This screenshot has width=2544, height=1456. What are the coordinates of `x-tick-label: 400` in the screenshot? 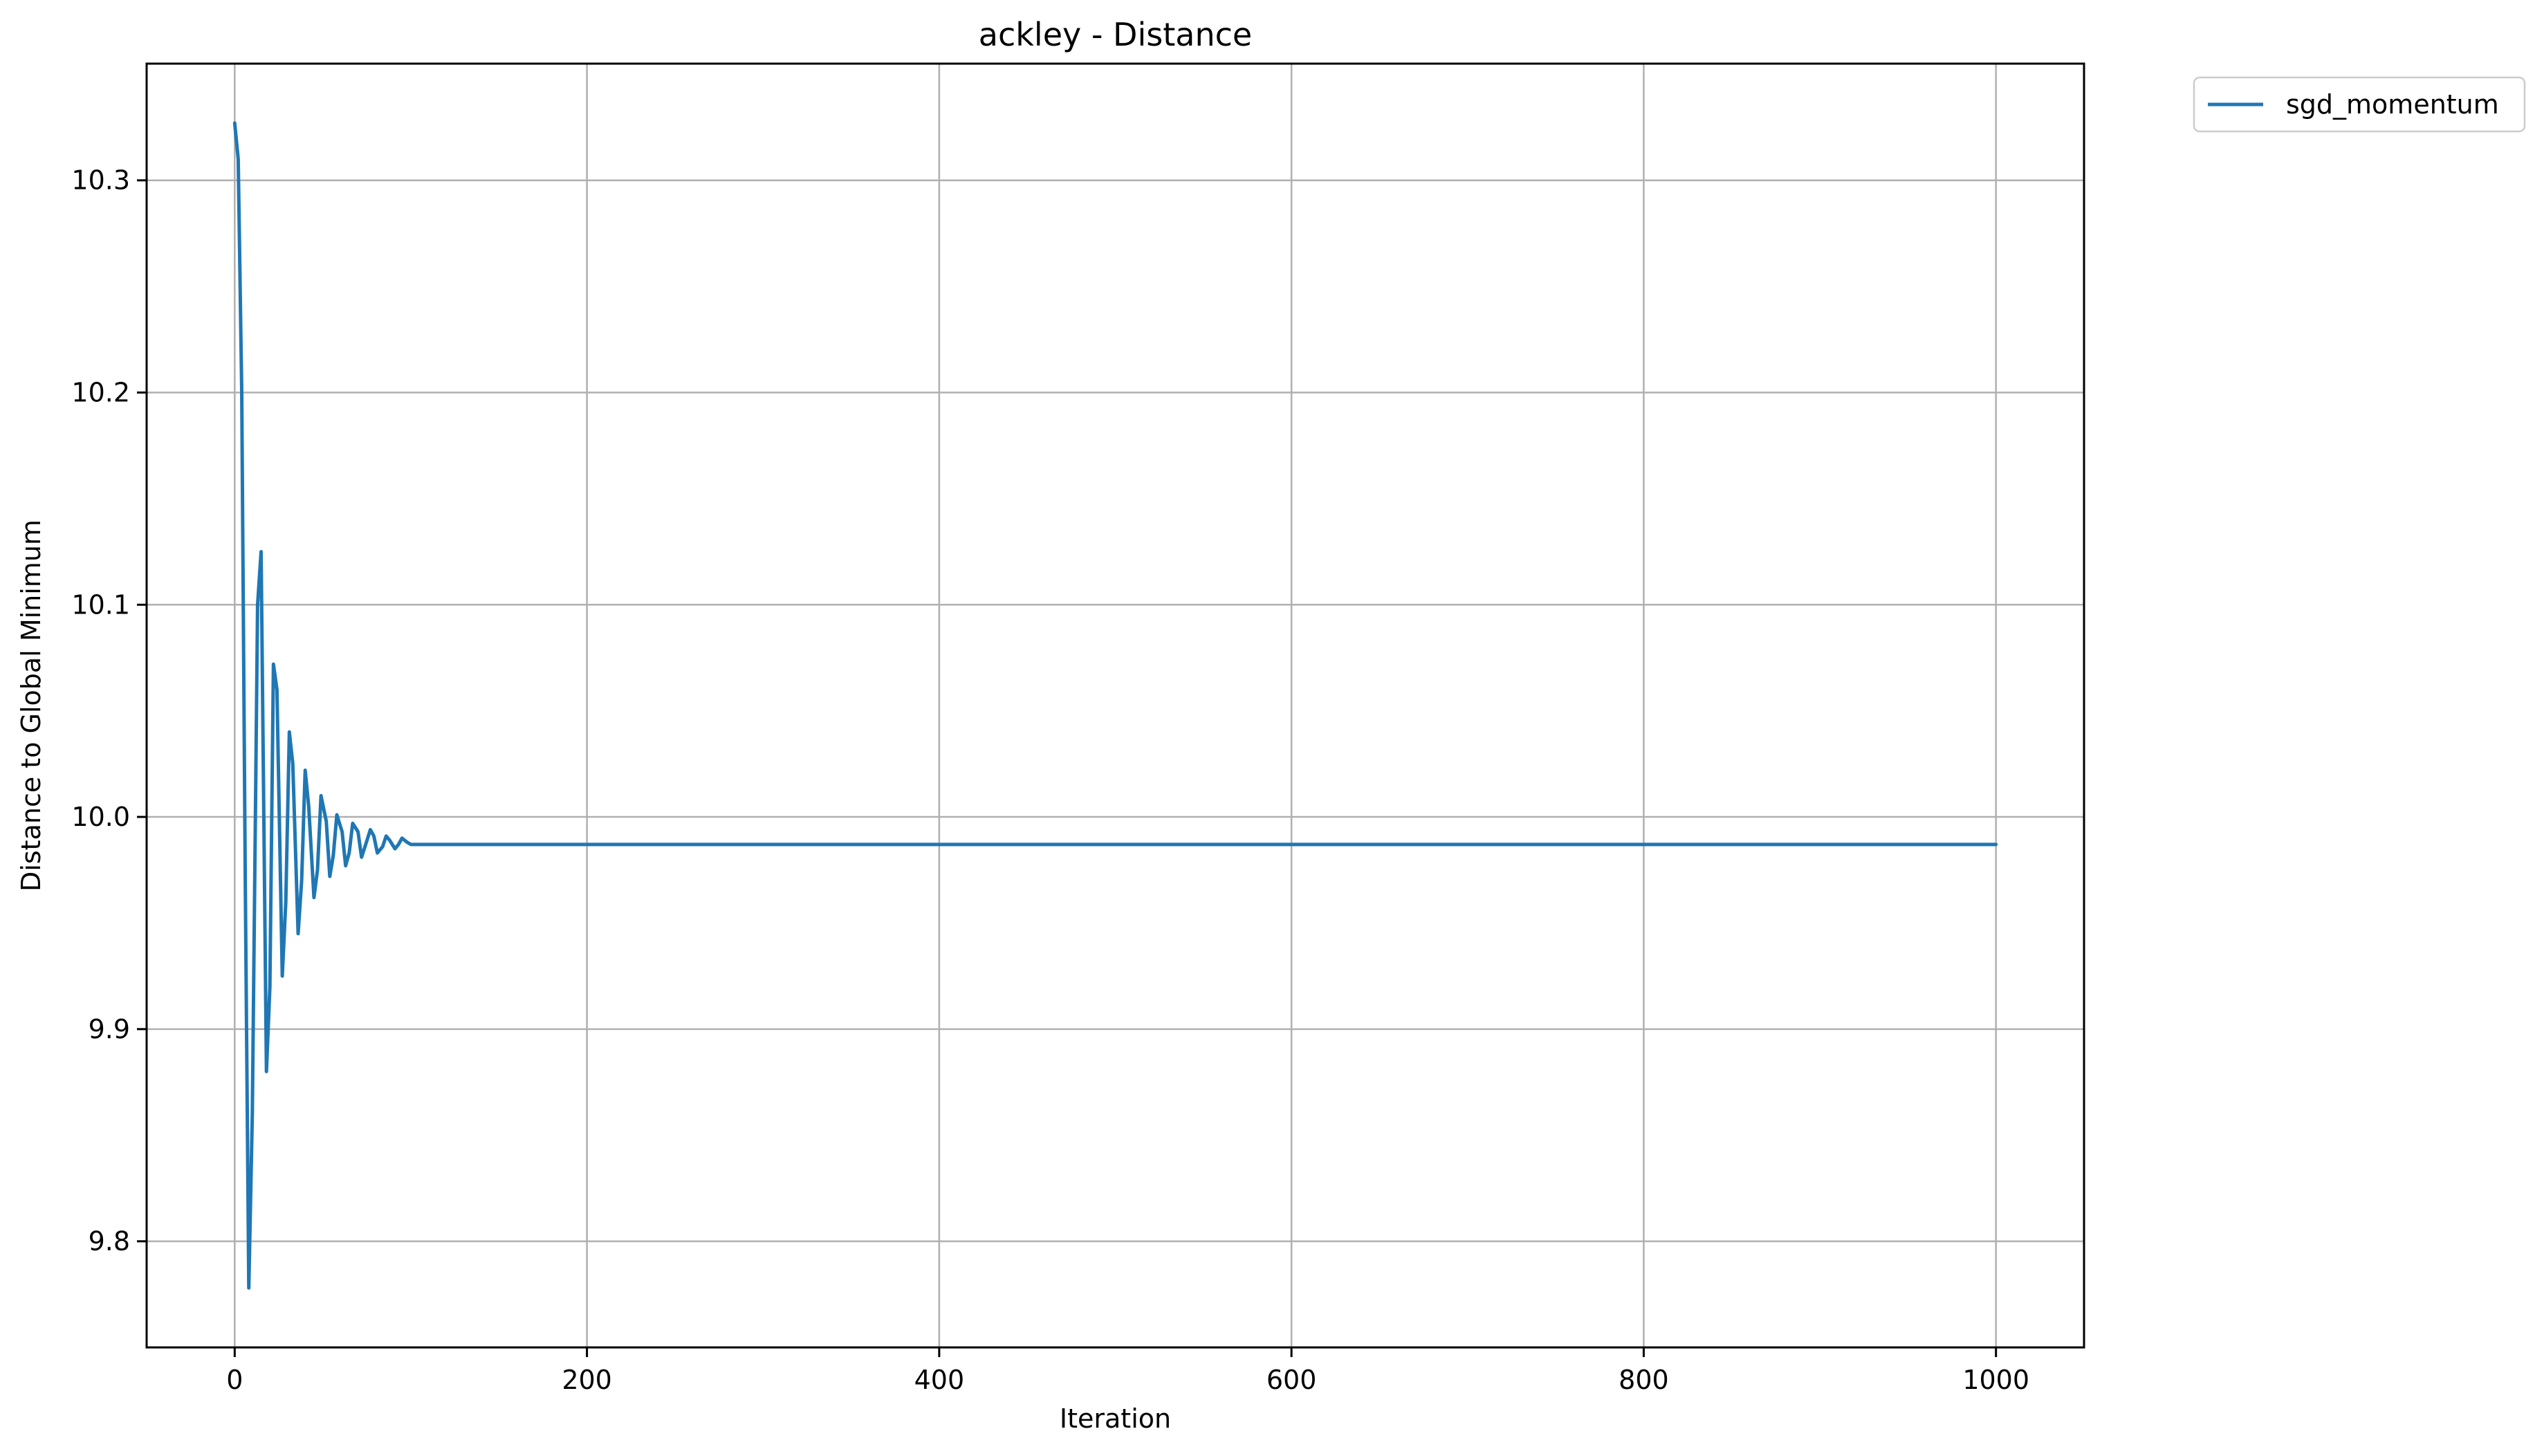 It's located at (939, 1380).